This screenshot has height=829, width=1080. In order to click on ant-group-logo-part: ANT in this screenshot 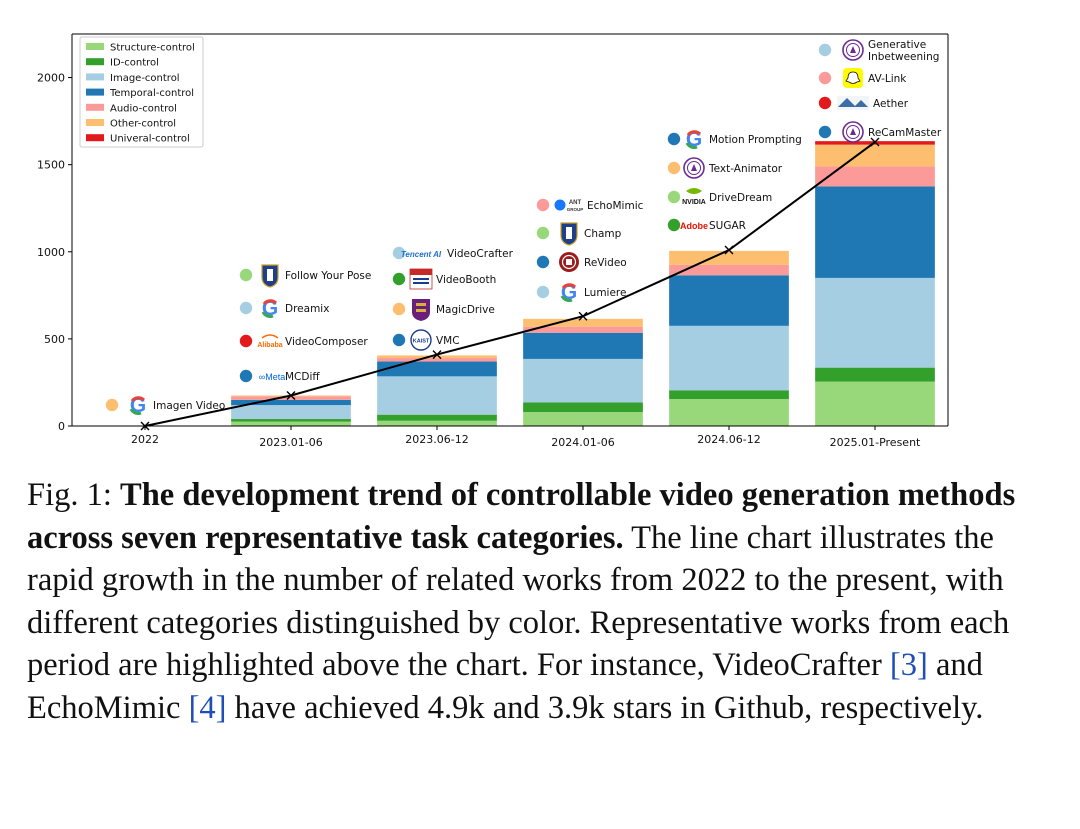, I will do `click(575, 203)`.